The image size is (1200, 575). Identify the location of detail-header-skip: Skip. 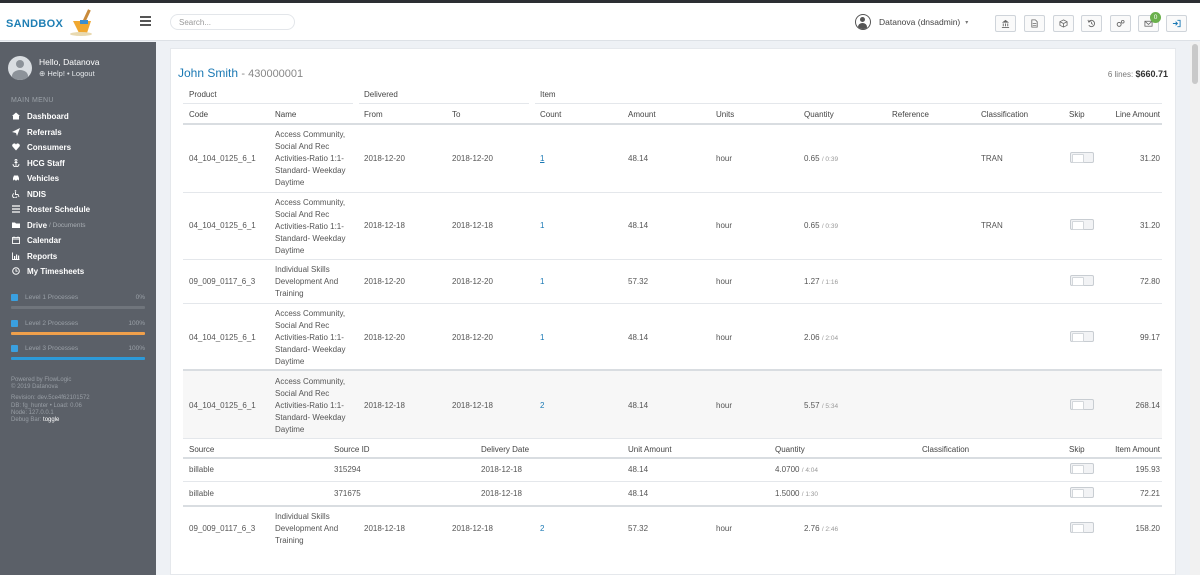
(1077, 449).